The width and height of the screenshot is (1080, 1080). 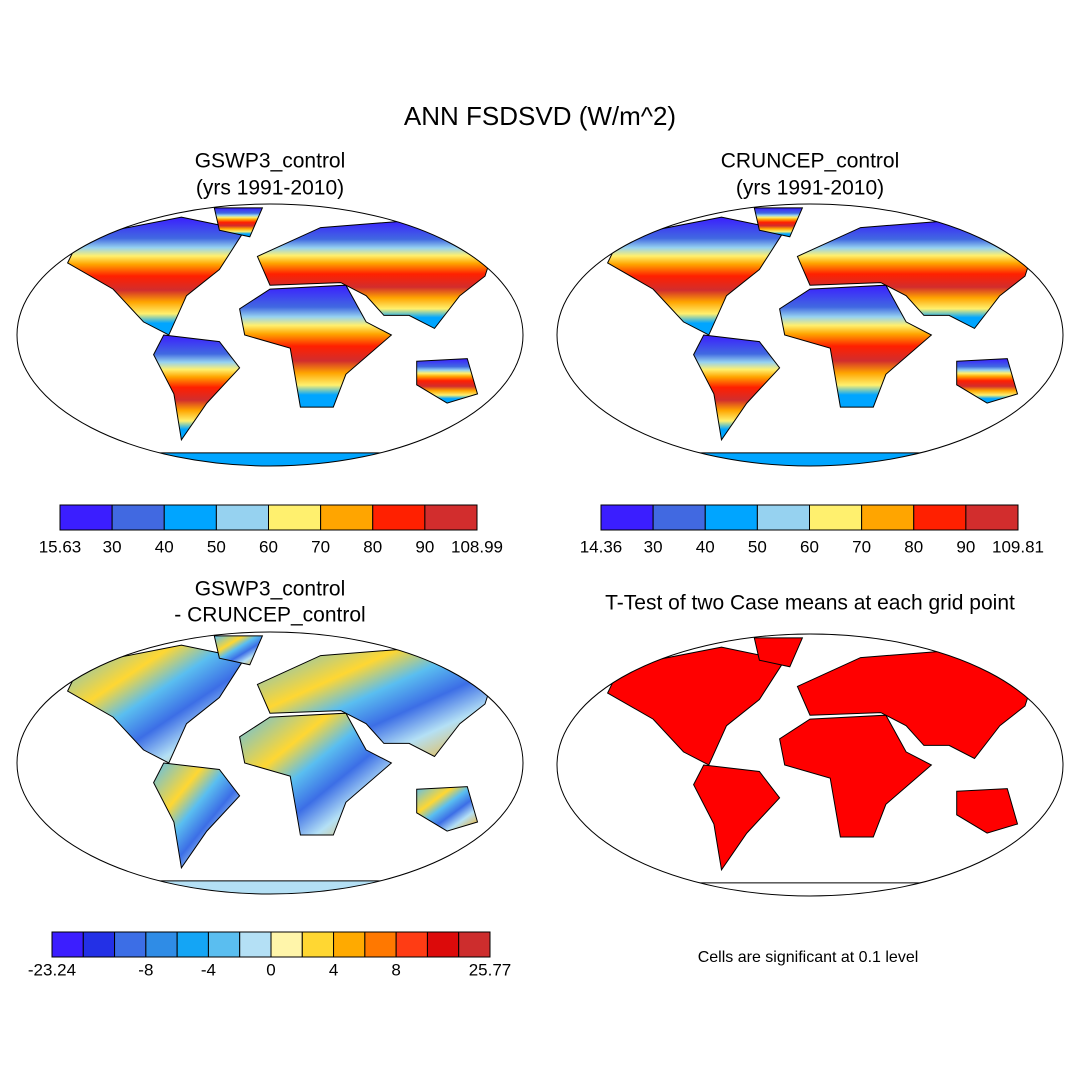 I want to click on colorbar-label: 0, so click(x=270, y=969).